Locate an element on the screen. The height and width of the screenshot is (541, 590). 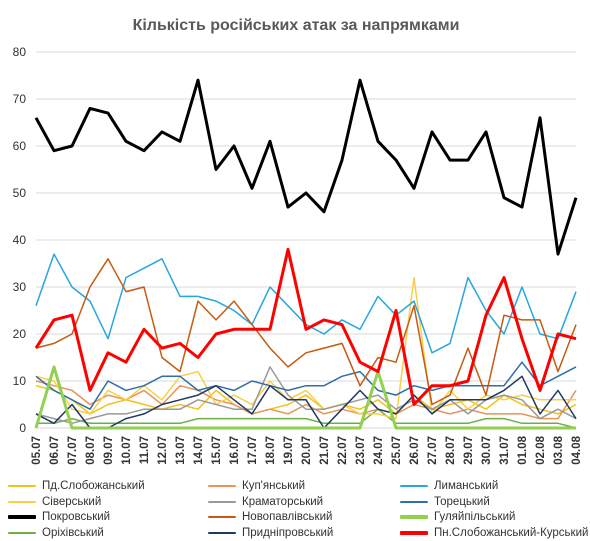
y-tick-label: 80 is located at coordinates (20, 52).